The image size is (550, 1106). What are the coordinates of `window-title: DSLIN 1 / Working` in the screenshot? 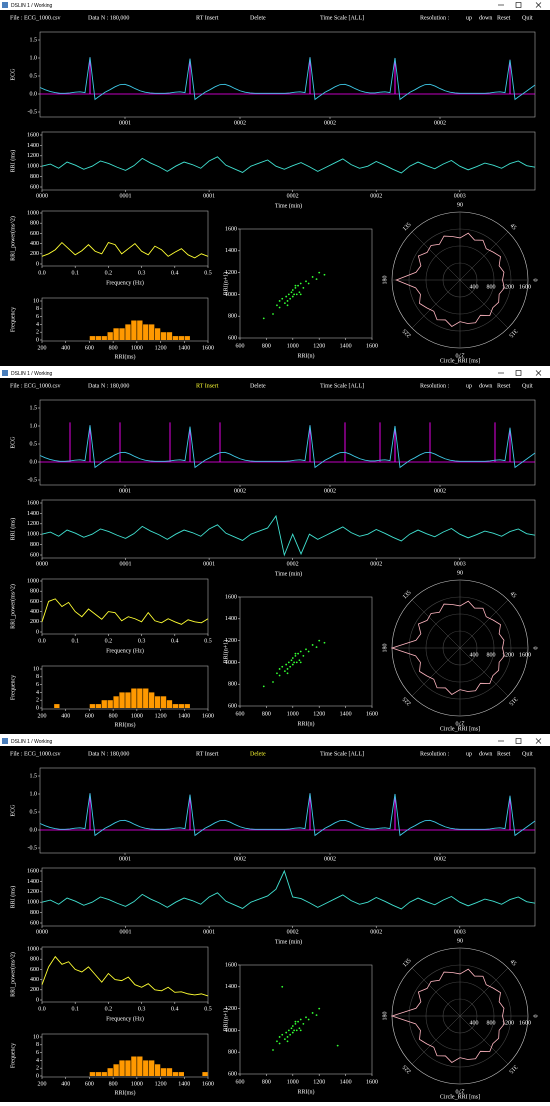 It's located at (32, 374).